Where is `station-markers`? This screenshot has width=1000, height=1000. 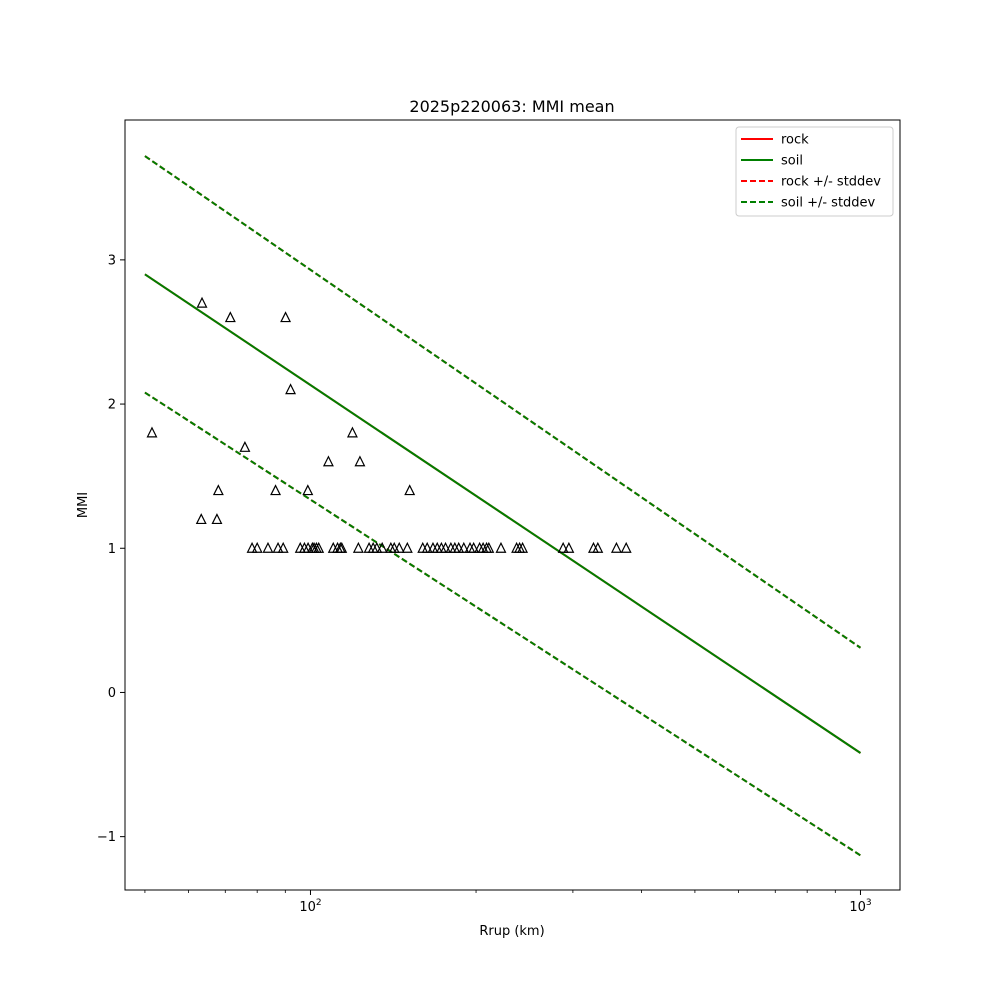 station-markers is located at coordinates (389, 424).